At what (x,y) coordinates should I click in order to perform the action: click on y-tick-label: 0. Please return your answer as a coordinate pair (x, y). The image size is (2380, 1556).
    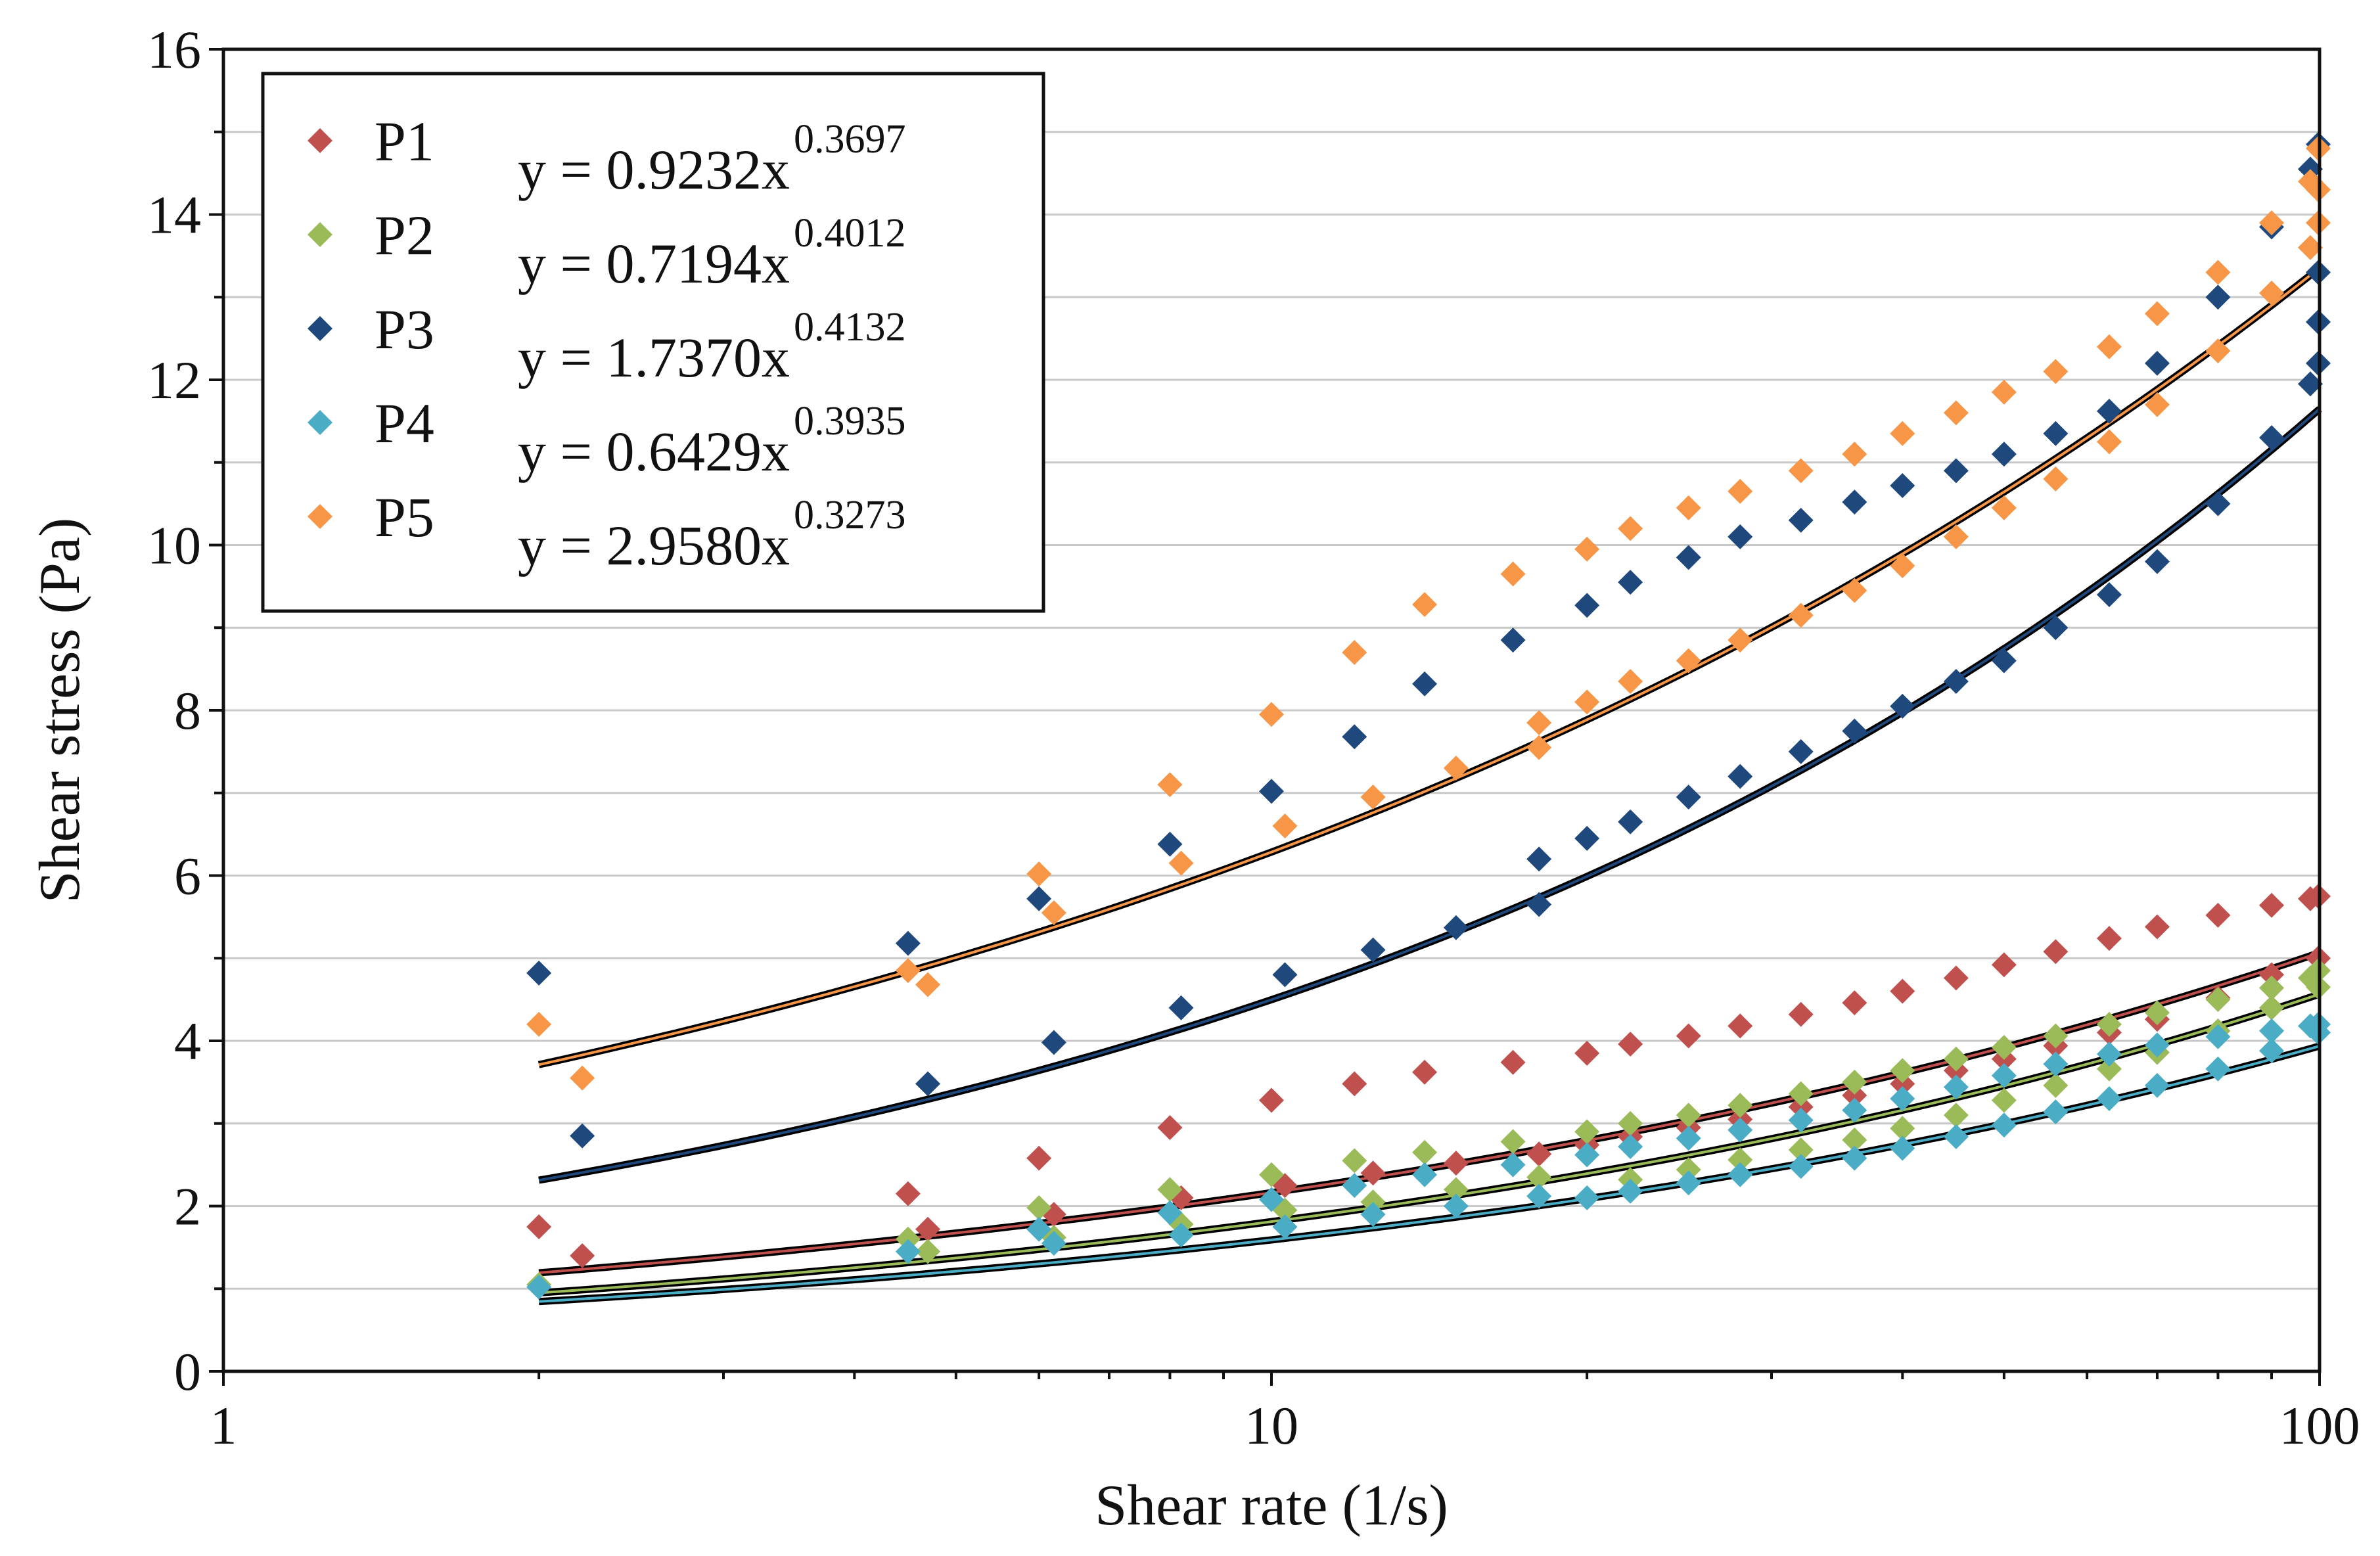
    Looking at the image, I should click on (187, 1372).